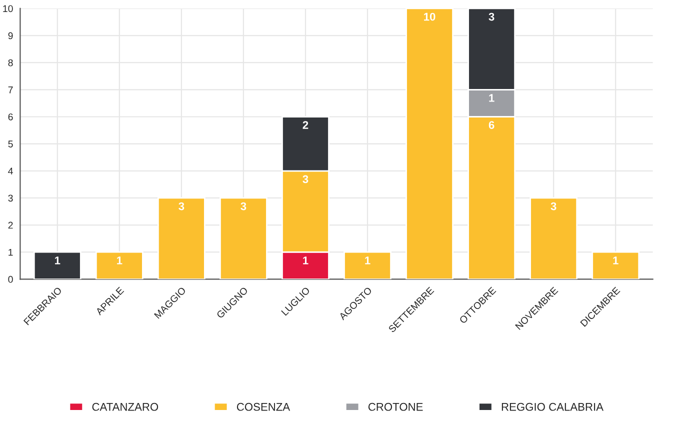  What do you see at coordinates (10, 171) in the screenshot?
I see `y-tick-label: 4` at bounding box center [10, 171].